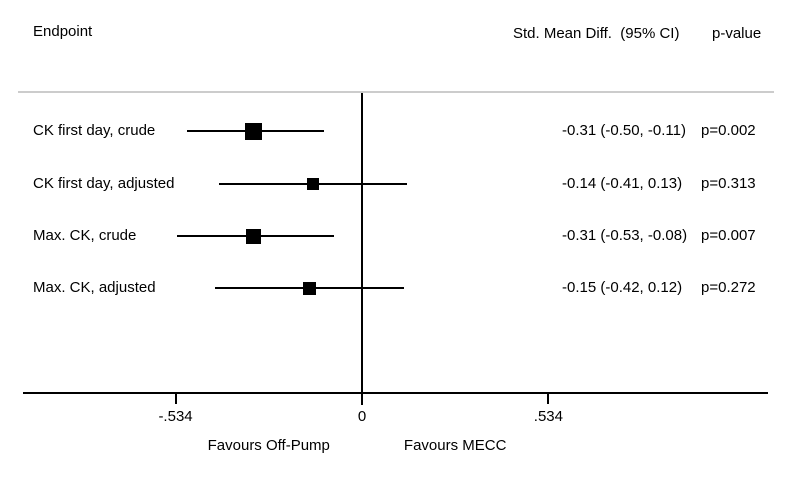  I want to click on row-label: Max. CK, adjusted, so click(94, 287).